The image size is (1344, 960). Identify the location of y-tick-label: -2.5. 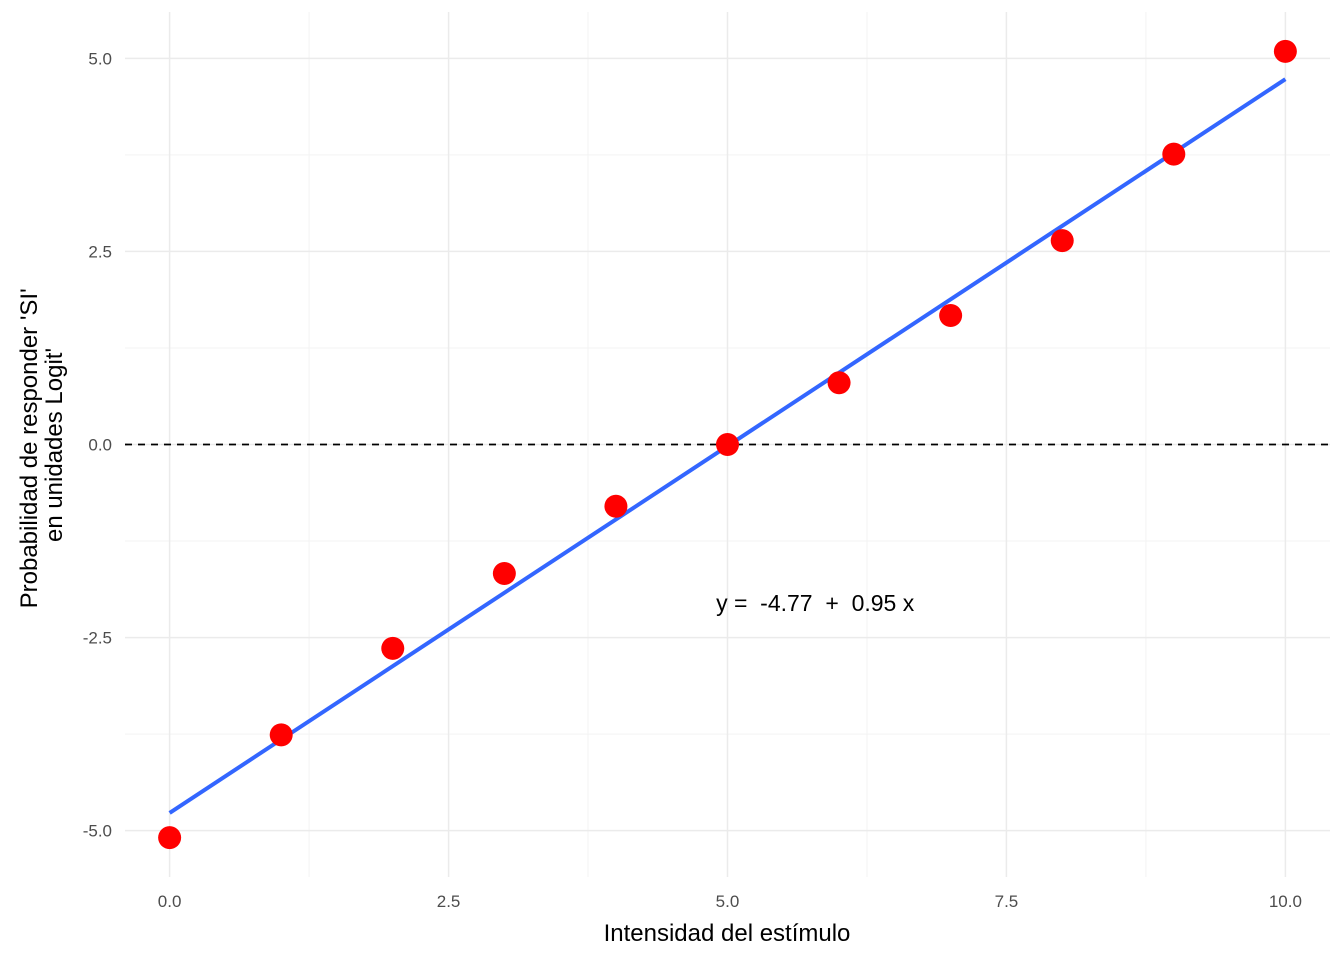
(97, 638).